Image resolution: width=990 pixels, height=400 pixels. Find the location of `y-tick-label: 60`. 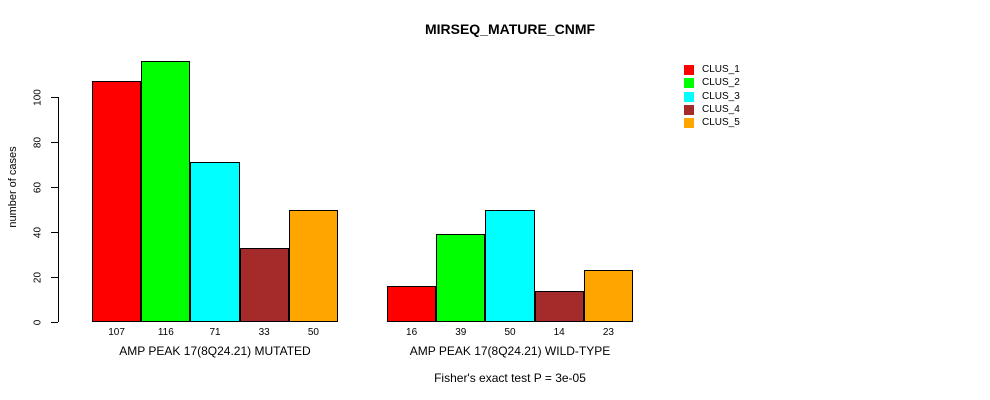

y-tick-label: 60 is located at coordinates (38, 187).